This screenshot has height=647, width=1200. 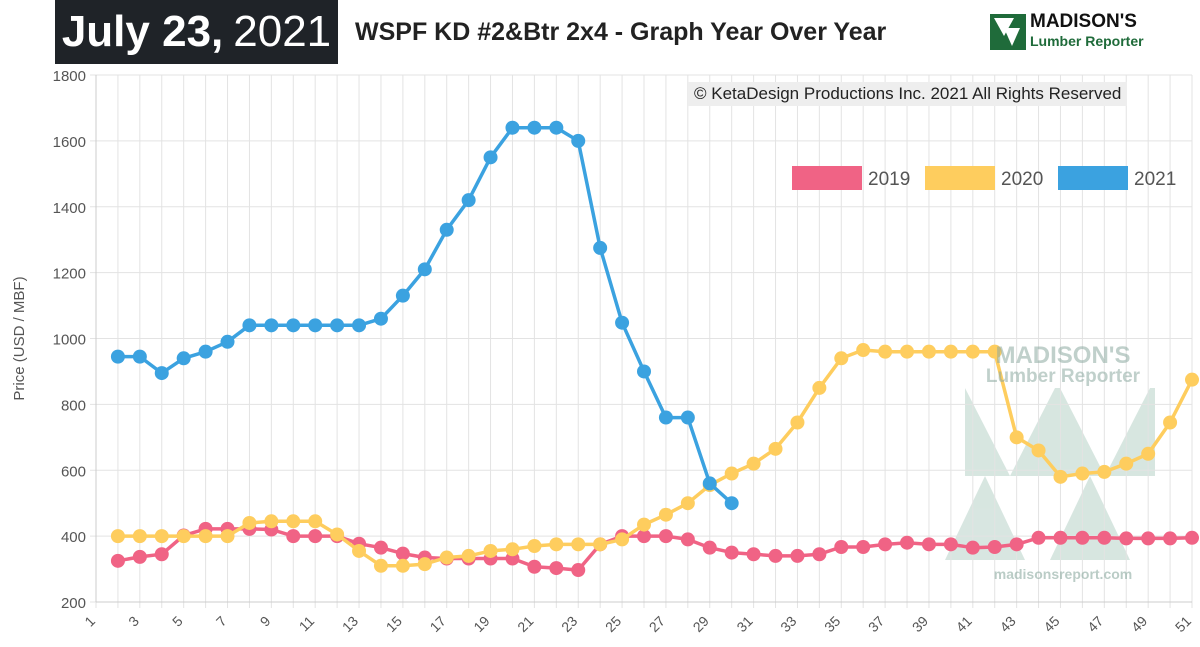 What do you see at coordinates (655, 549) in the screenshot?
I see `series-line-2019` at bounding box center [655, 549].